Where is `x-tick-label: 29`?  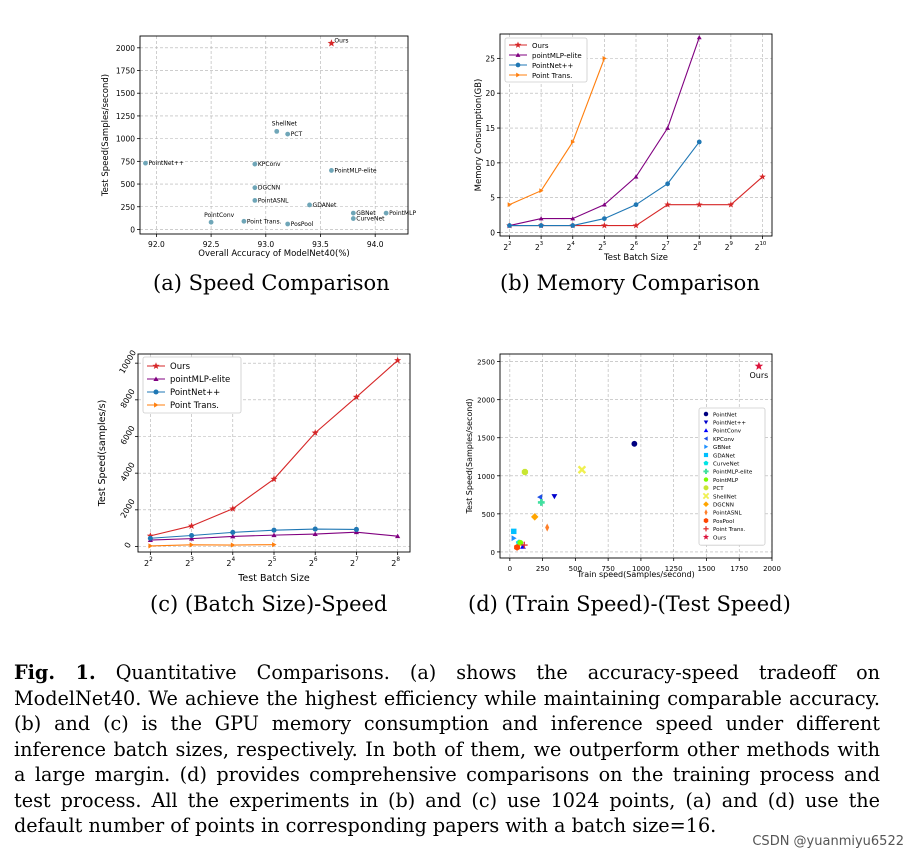
x-tick-label: 29 is located at coordinates (729, 246).